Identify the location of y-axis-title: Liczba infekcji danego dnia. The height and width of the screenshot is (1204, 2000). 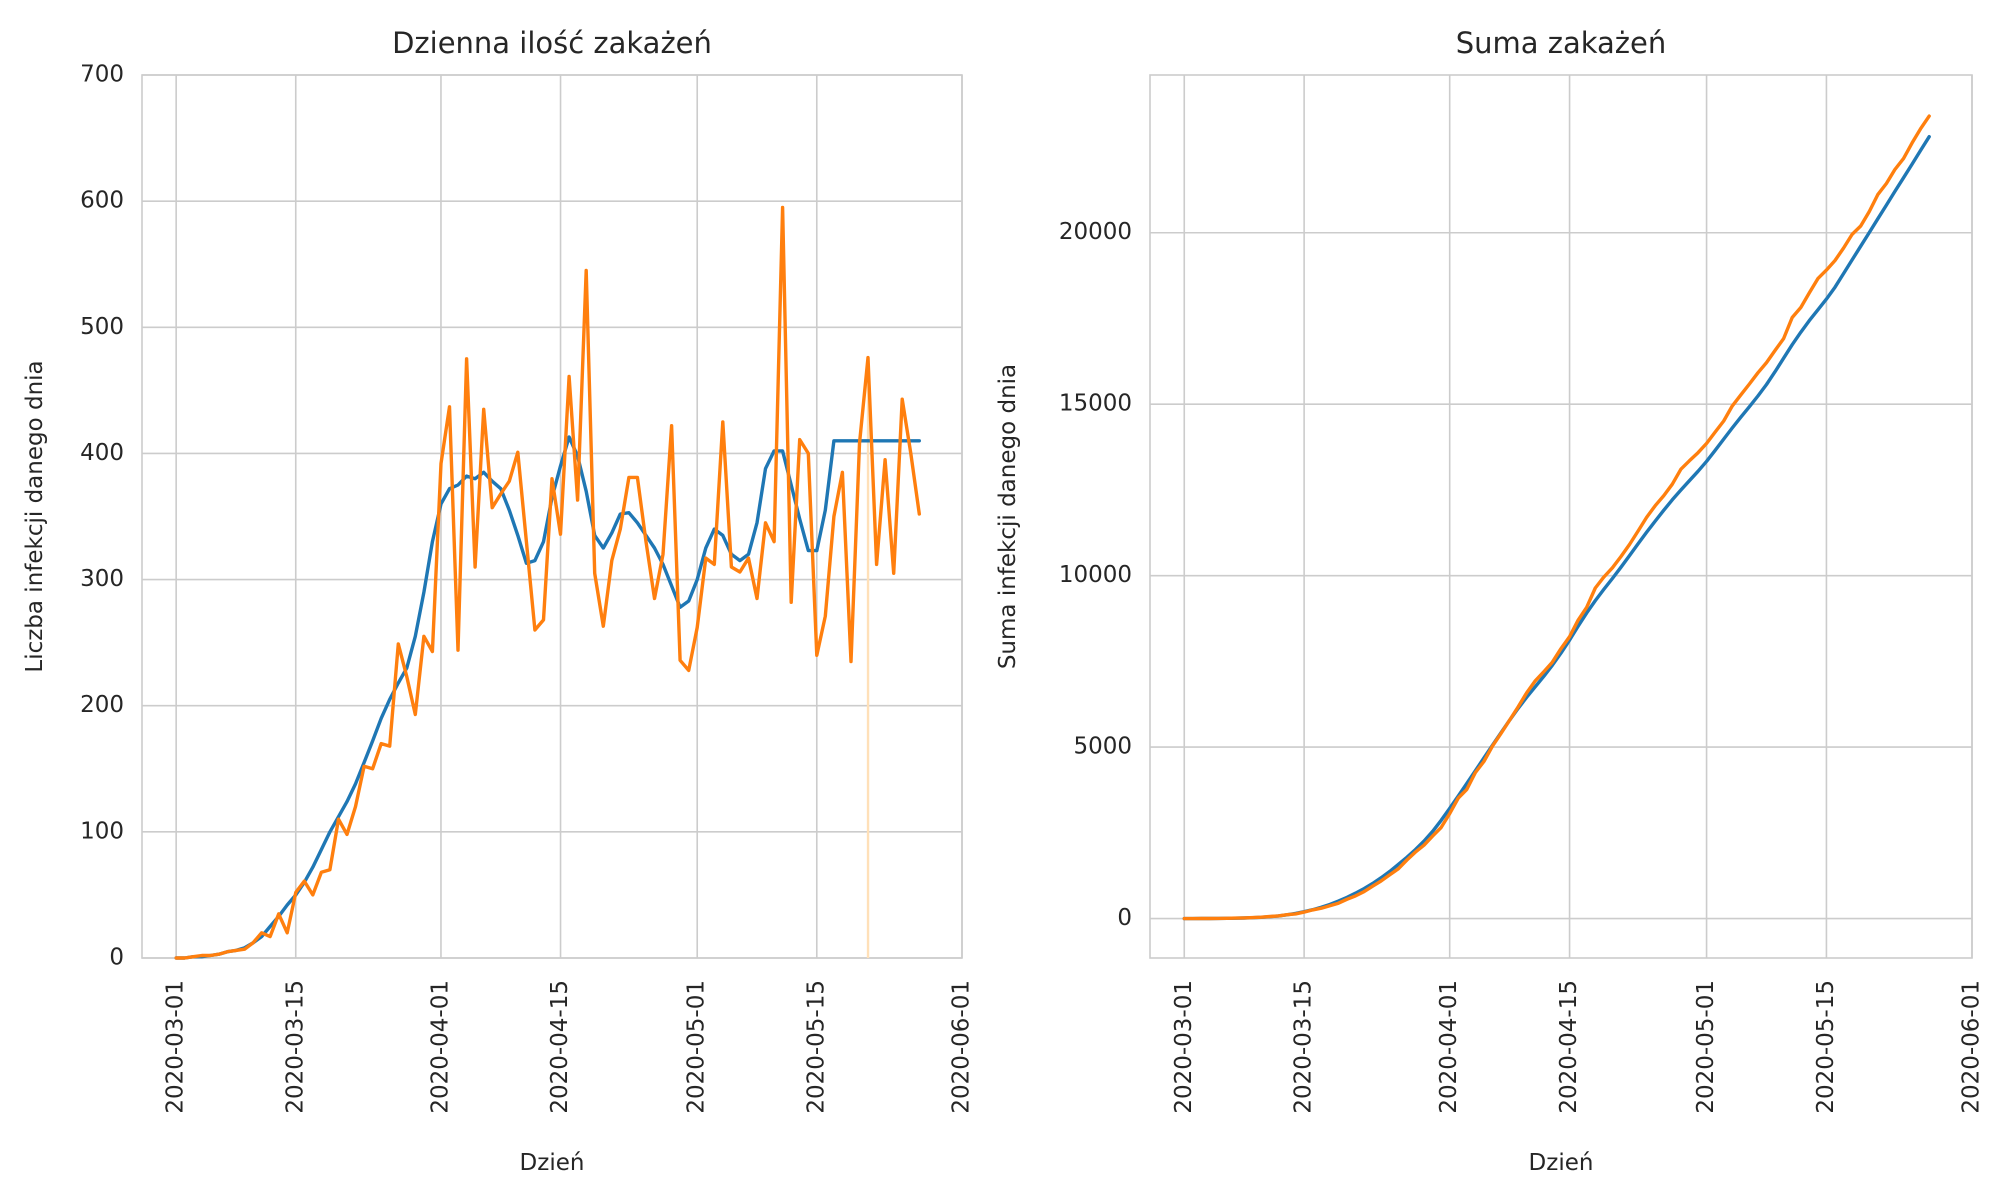
(35, 516).